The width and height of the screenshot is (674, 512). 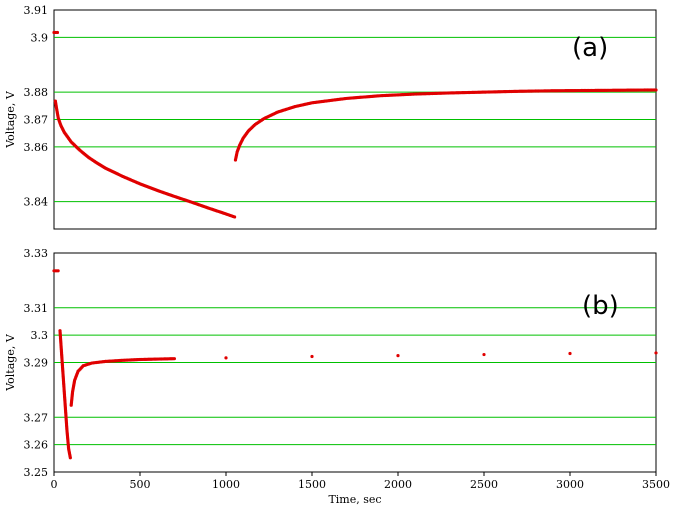 What do you see at coordinates (36, 106) in the screenshot?
I see `y-tick-labels-a: 3.91 3.9 3.88 3.87 3.86 3.84` at bounding box center [36, 106].